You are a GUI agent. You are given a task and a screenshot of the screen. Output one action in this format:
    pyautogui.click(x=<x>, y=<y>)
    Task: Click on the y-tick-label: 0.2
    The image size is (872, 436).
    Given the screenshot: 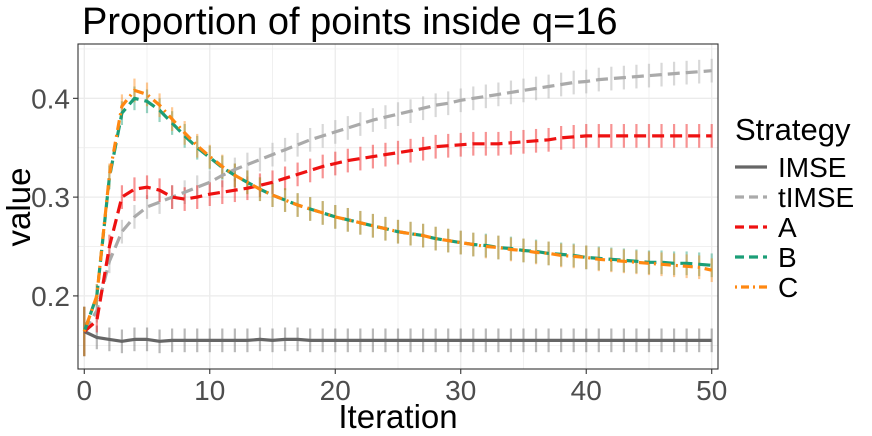 What is the action you would take?
    pyautogui.click(x=50, y=296)
    